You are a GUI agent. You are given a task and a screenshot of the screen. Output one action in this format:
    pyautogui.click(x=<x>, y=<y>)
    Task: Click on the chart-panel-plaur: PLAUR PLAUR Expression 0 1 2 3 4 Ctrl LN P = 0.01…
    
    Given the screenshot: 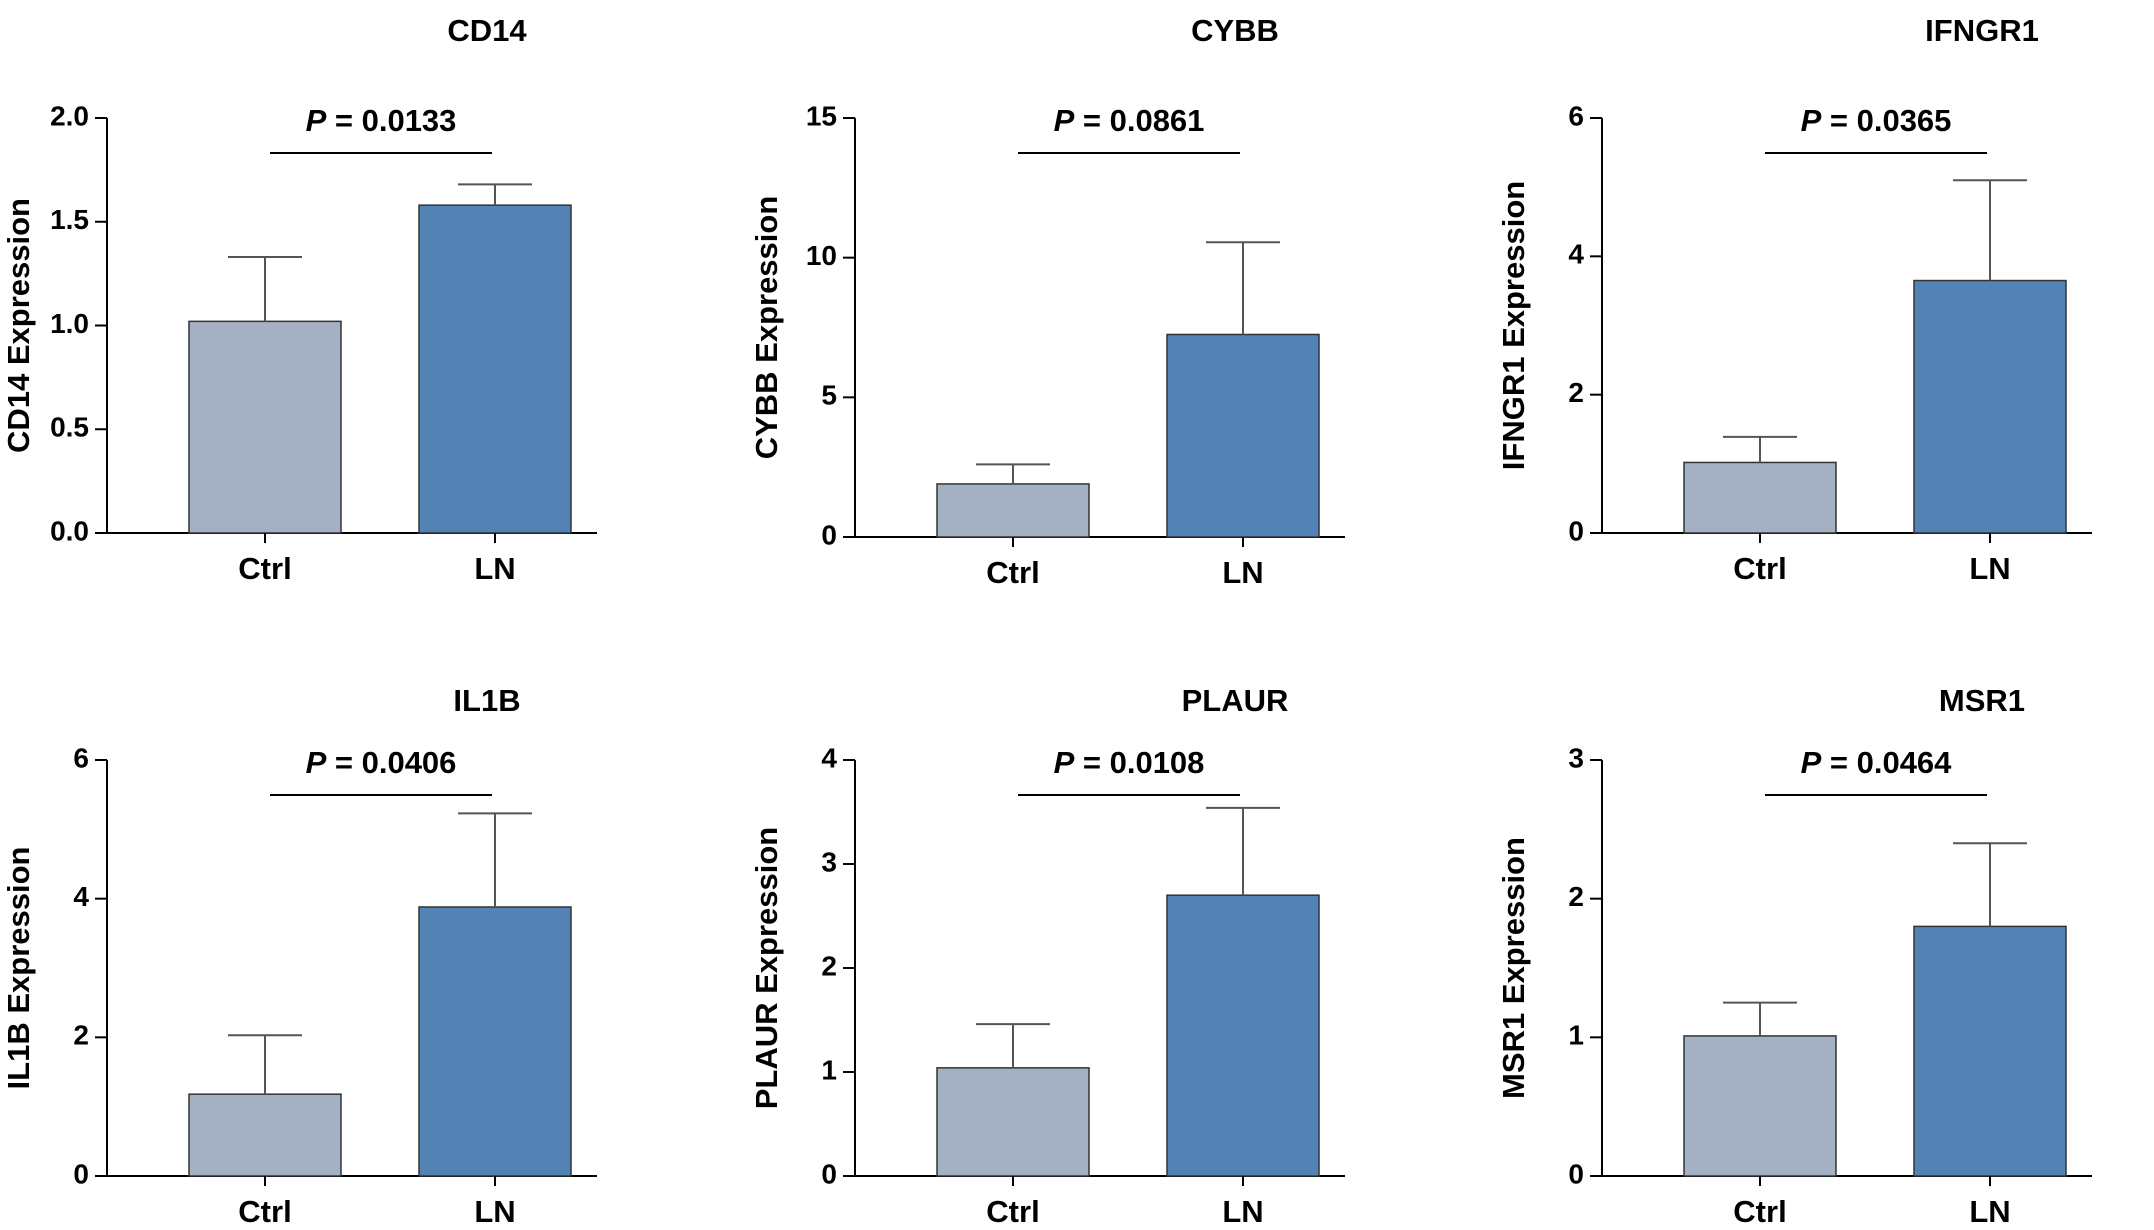 What is the action you would take?
    pyautogui.click(x=1047, y=956)
    